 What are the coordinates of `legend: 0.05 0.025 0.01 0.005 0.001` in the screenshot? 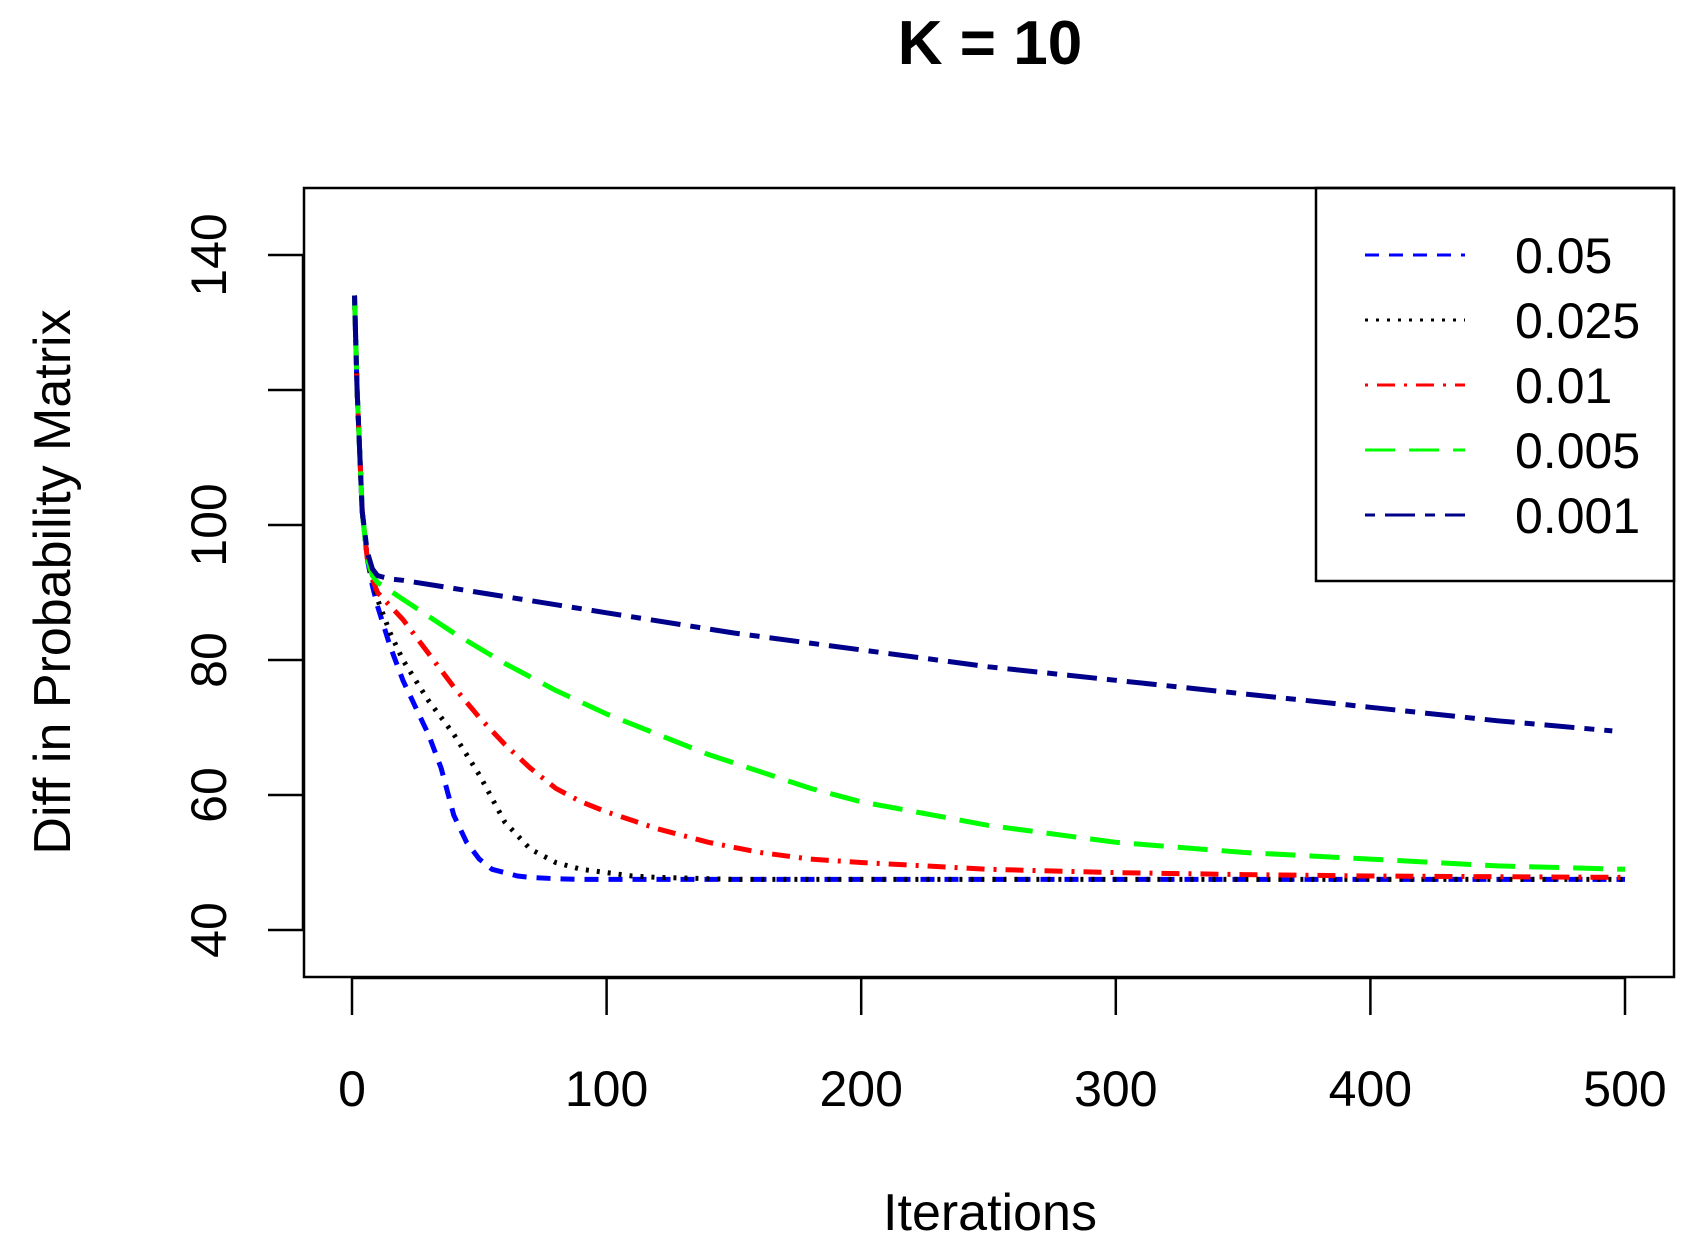 It's located at (1495, 384).